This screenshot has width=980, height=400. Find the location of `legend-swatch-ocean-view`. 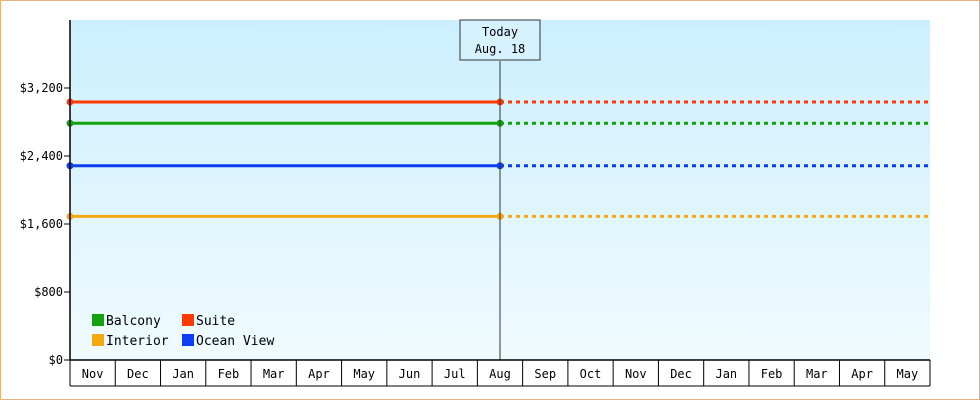

legend-swatch-ocean-view is located at coordinates (188, 340).